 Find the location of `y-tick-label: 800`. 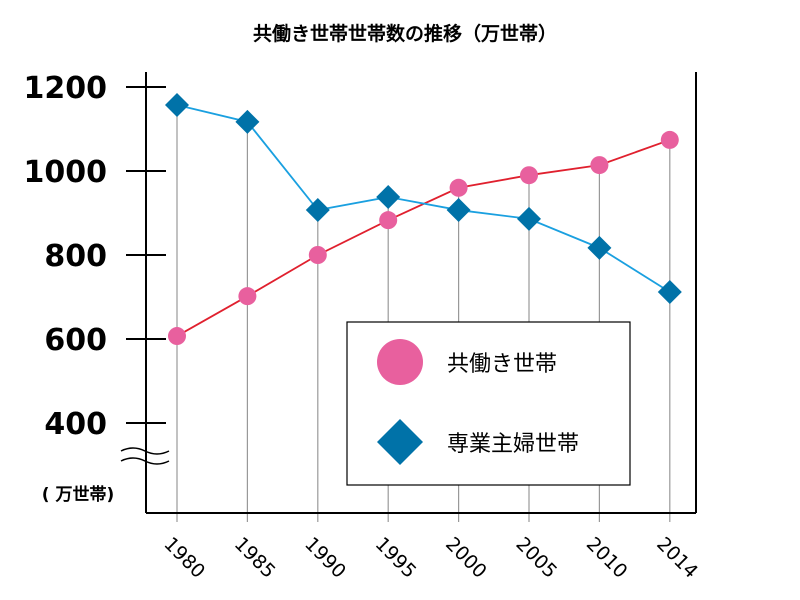

y-tick-label: 800 is located at coordinates (75, 256).